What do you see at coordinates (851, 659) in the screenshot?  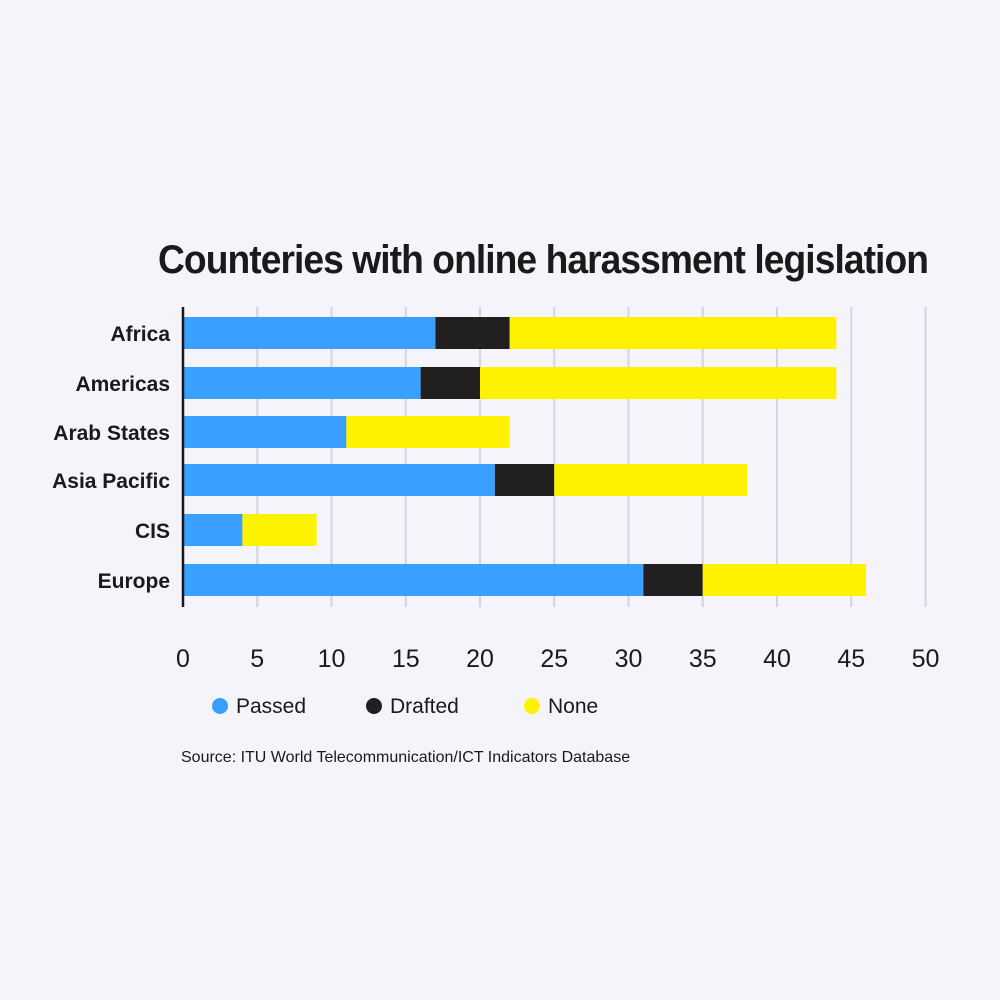 I see `x-tick-label: 45` at bounding box center [851, 659].